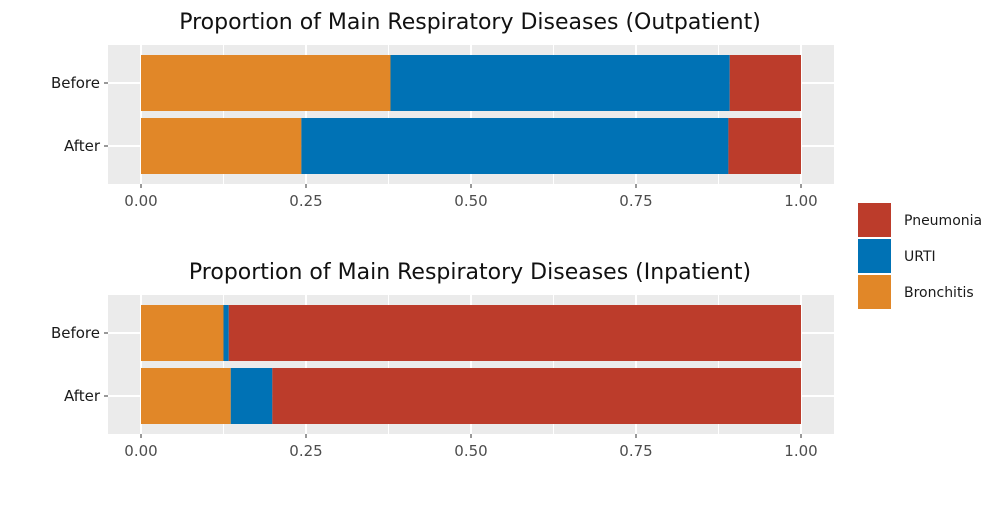  I want to click on legend-label-urti: URTI, so click(920, 257).